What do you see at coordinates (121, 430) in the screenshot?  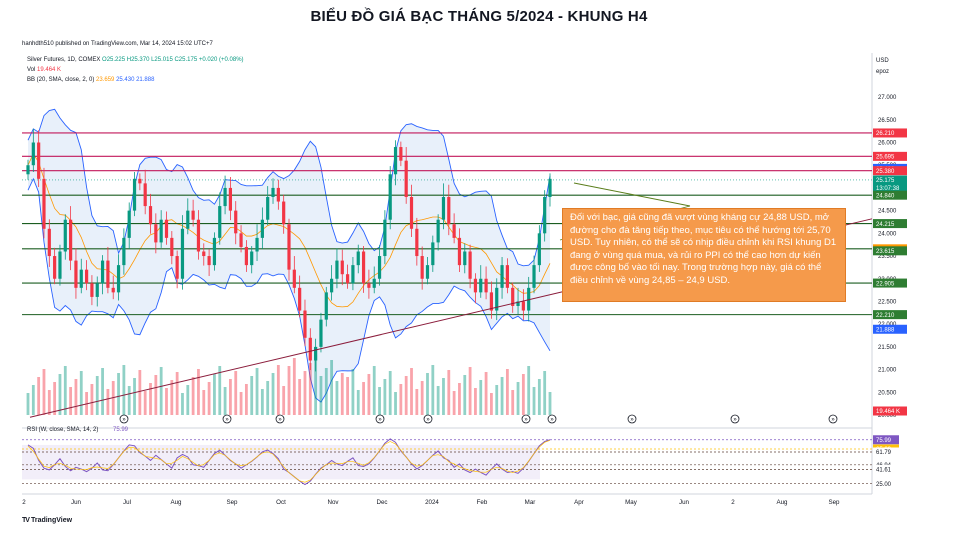 I see `rsi-value: 75.99` at bounding box center [121, 430].